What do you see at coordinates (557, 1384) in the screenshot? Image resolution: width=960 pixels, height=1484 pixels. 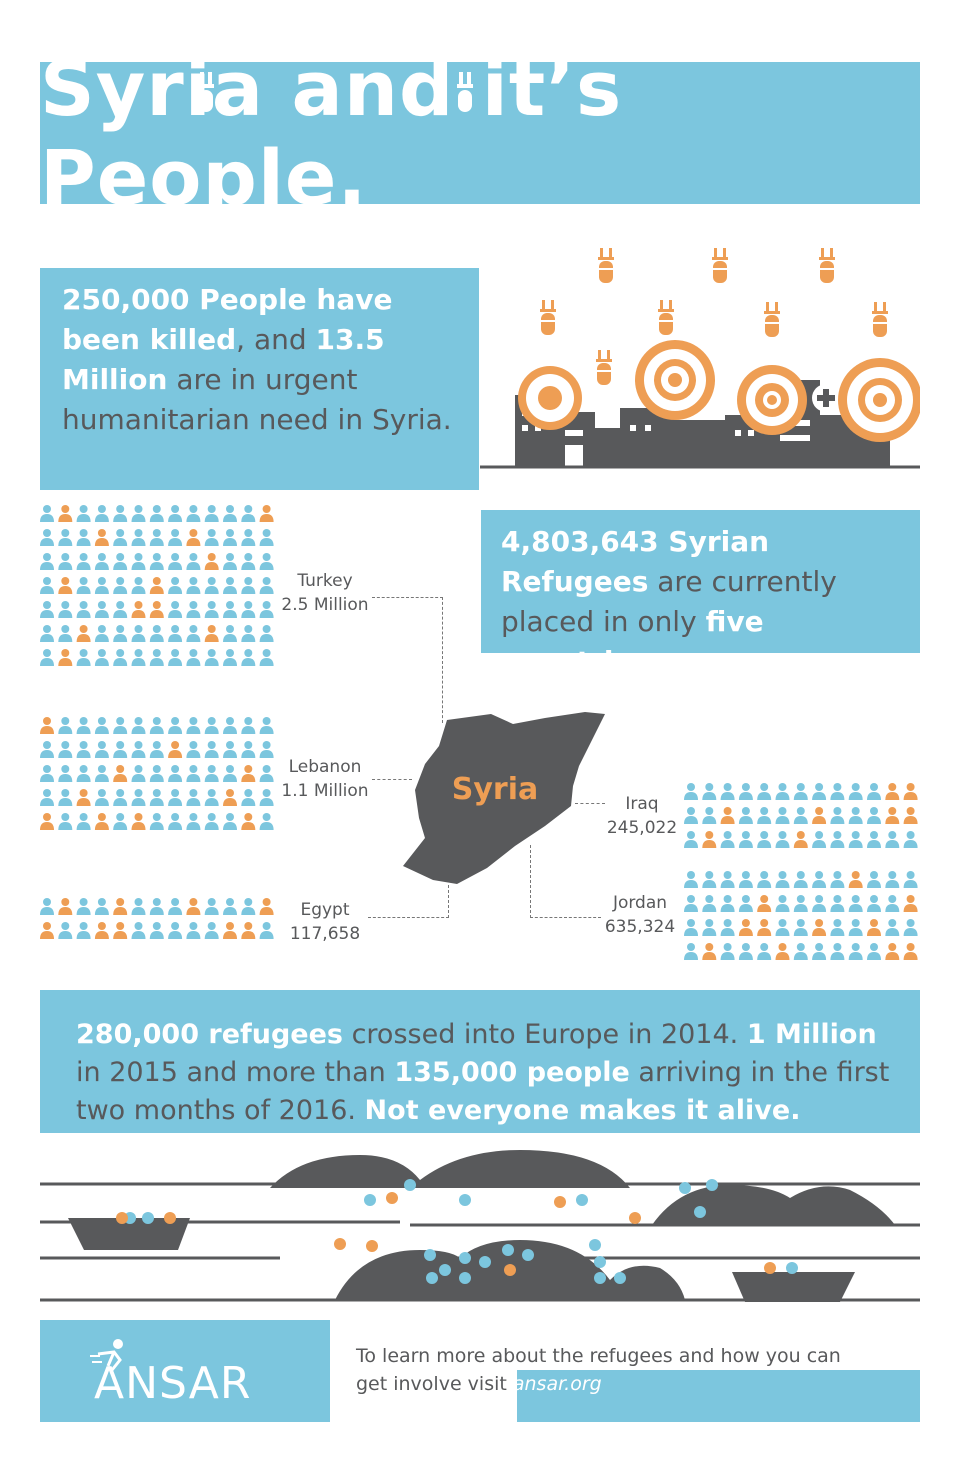 I see `ansar-link: ansar.org` at bounding box center [557, 1384].